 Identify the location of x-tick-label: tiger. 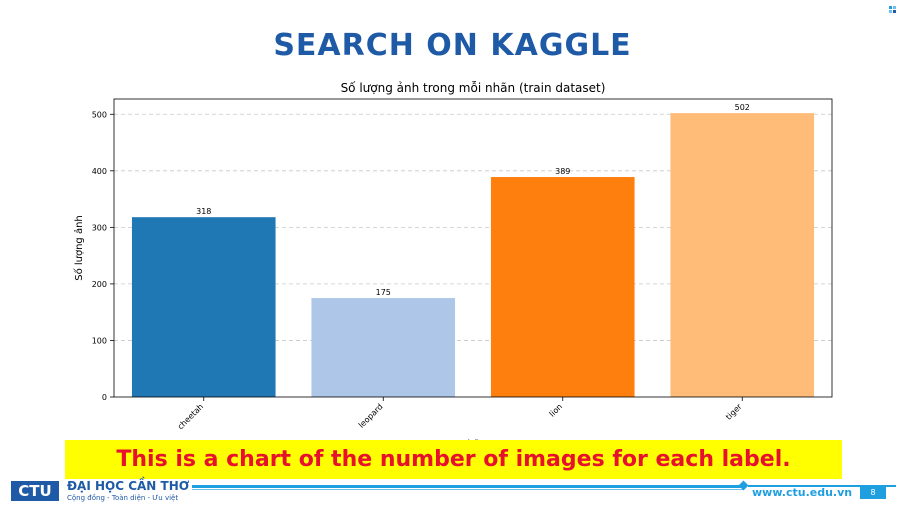
(734, 412).